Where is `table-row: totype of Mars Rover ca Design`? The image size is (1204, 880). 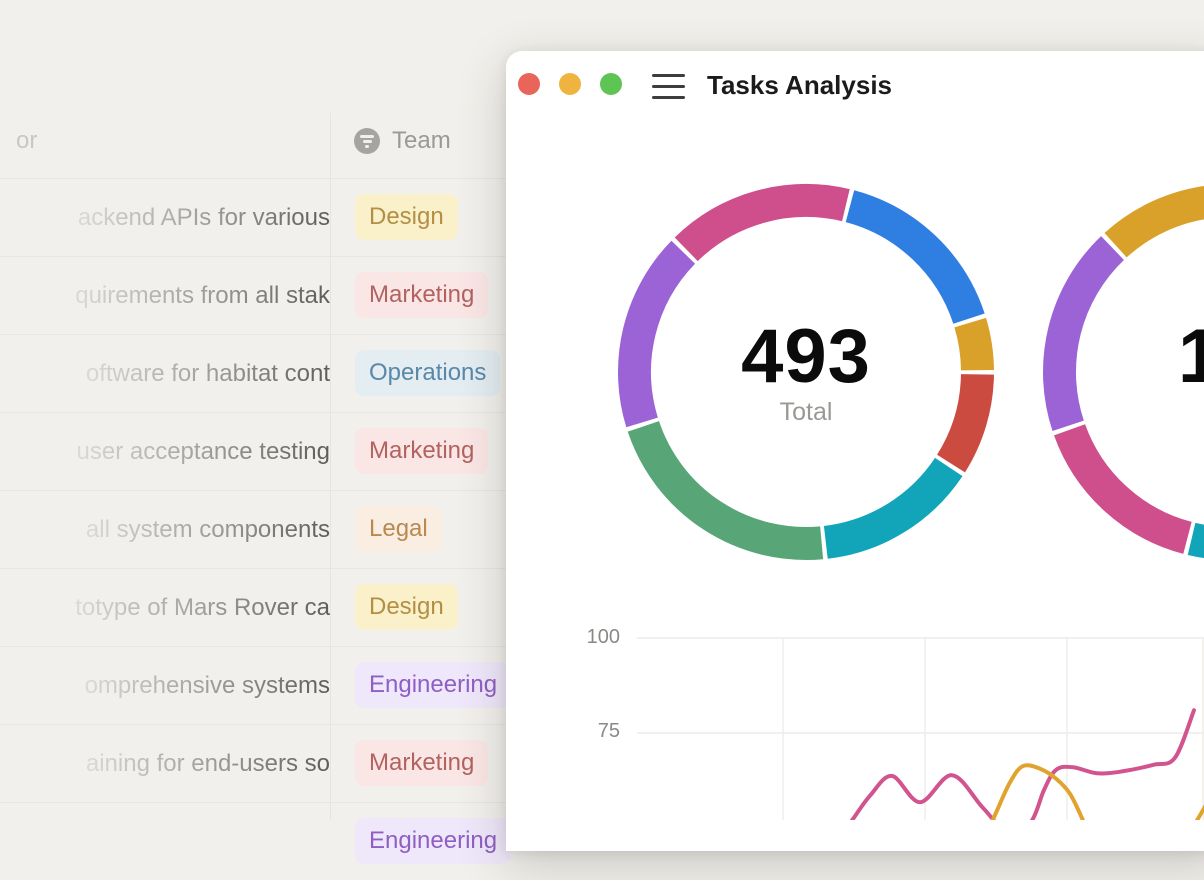
table-row: totype of Mars Rover ca Design is located at coordinates (320, 607).